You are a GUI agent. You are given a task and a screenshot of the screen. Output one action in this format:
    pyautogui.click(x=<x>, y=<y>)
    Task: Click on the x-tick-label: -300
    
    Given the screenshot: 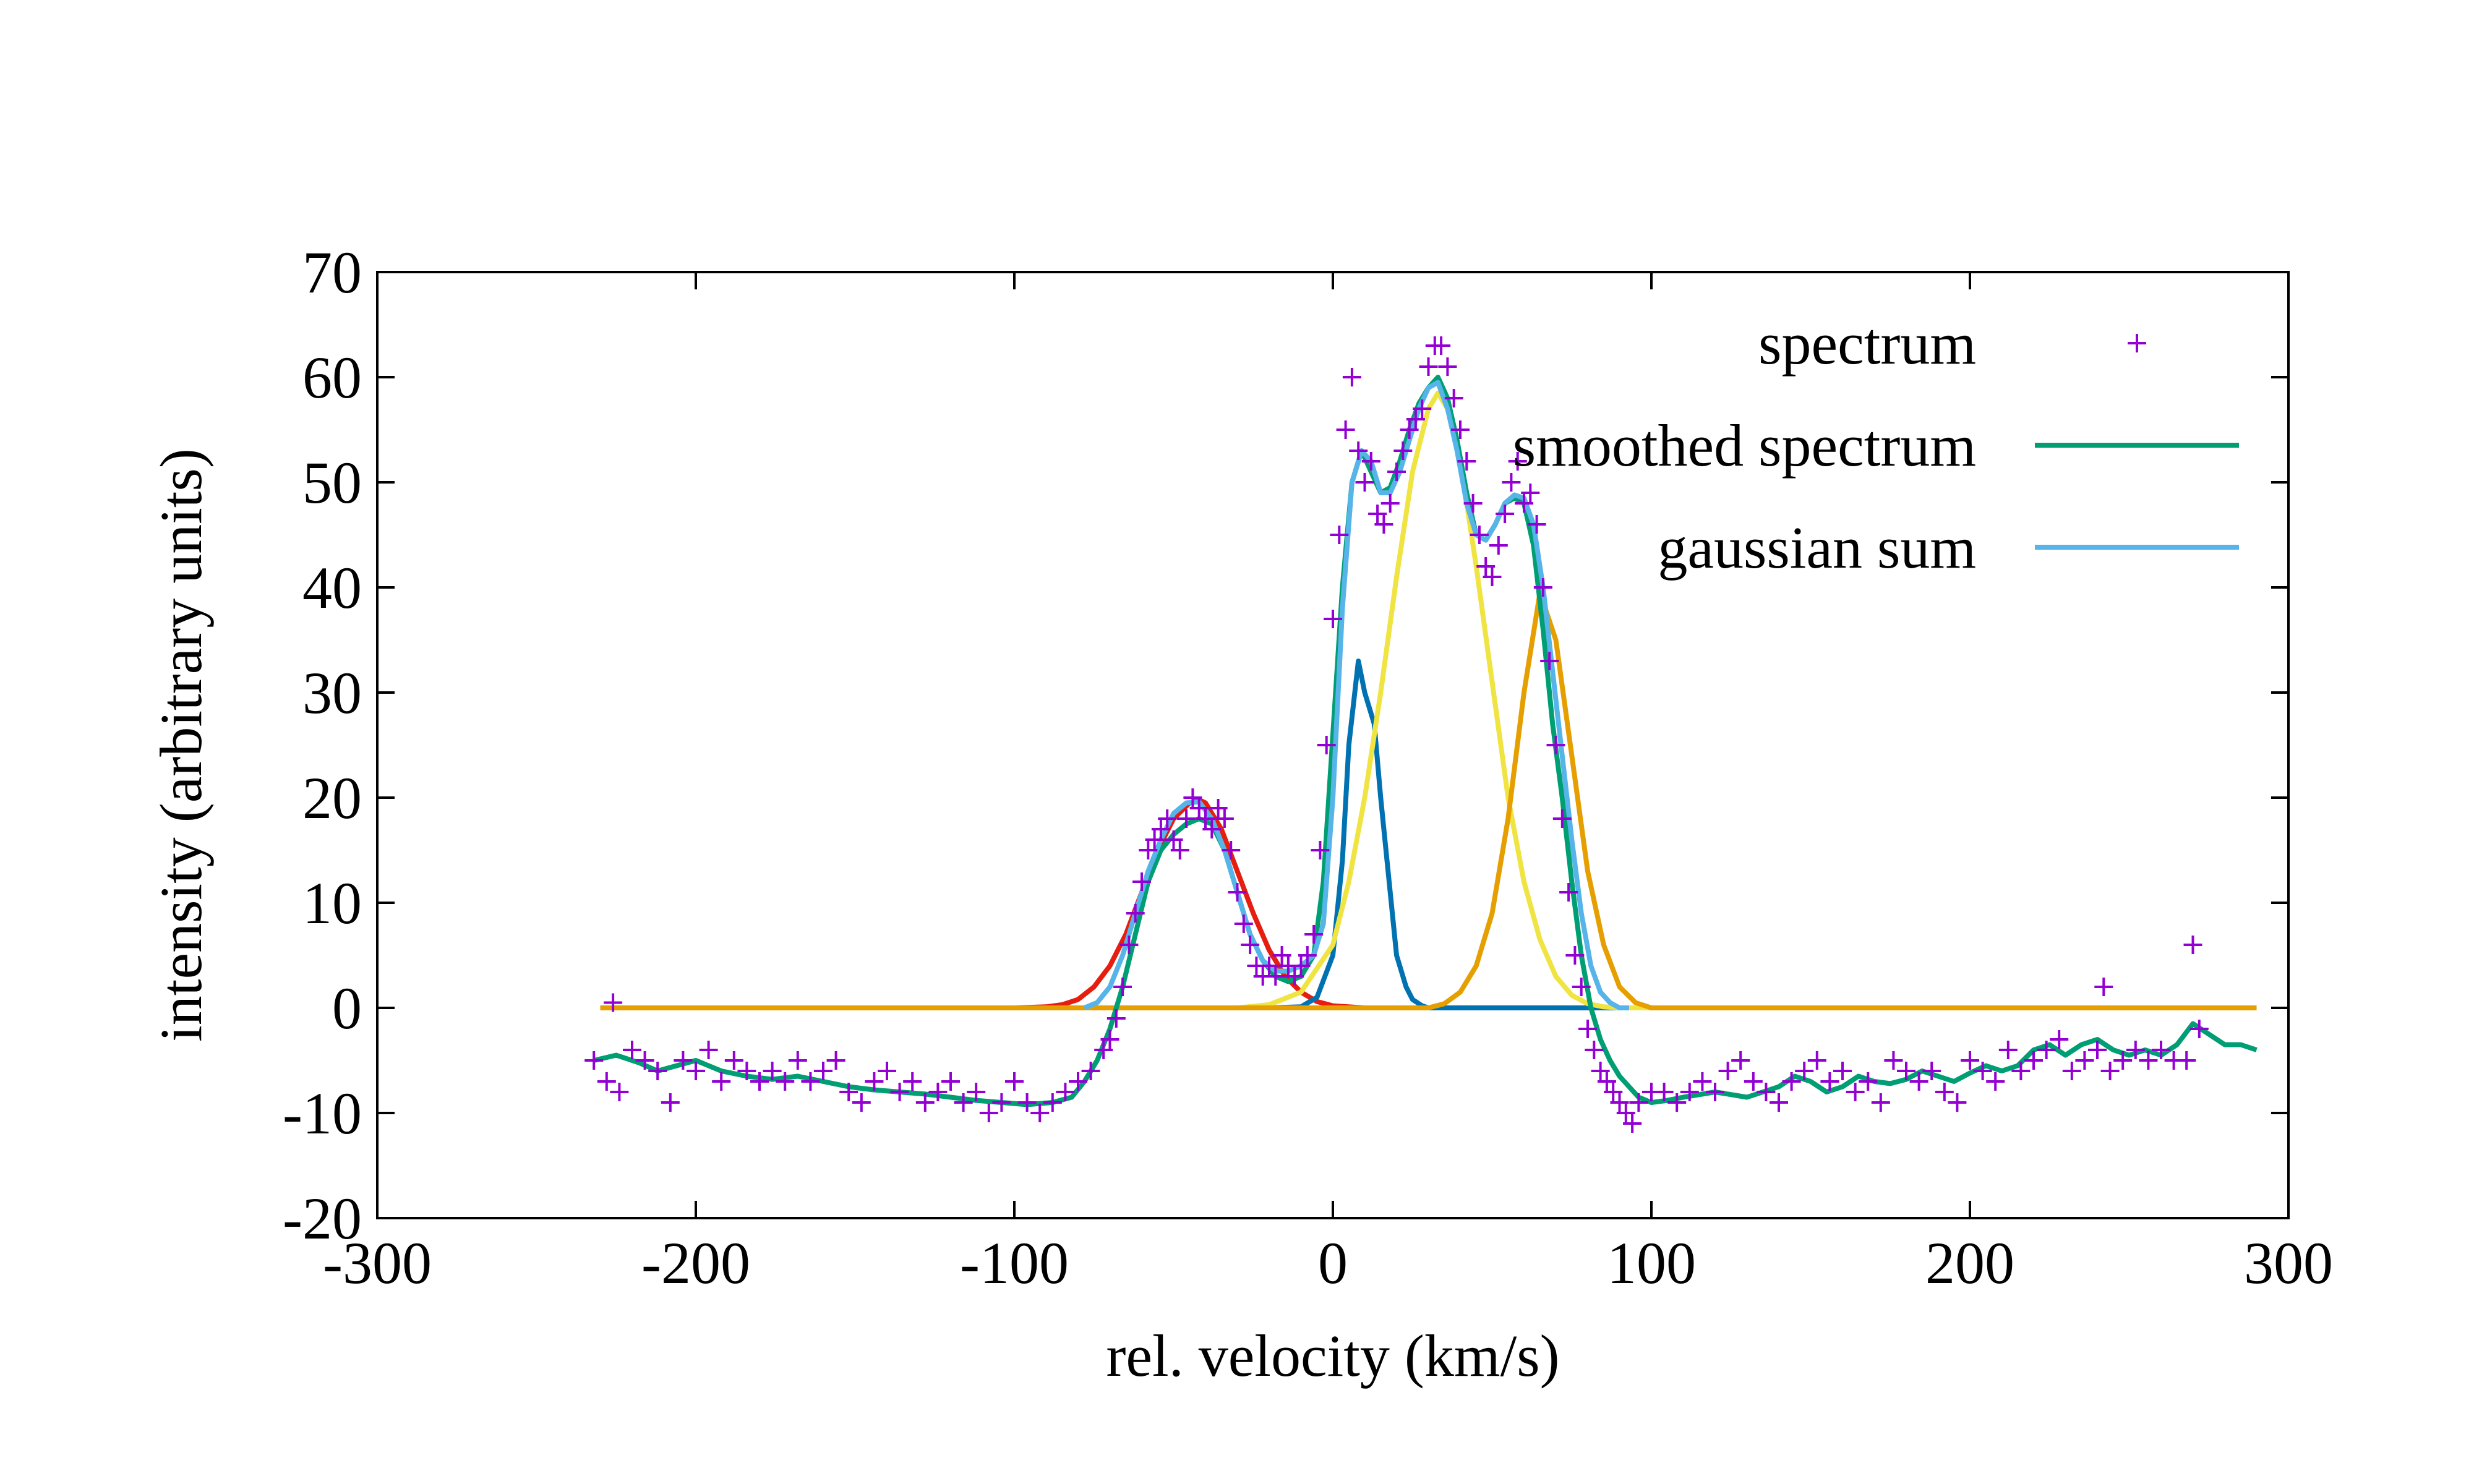 What is the action you would take?
    pyautogui.click(x=377, y=1263)
    